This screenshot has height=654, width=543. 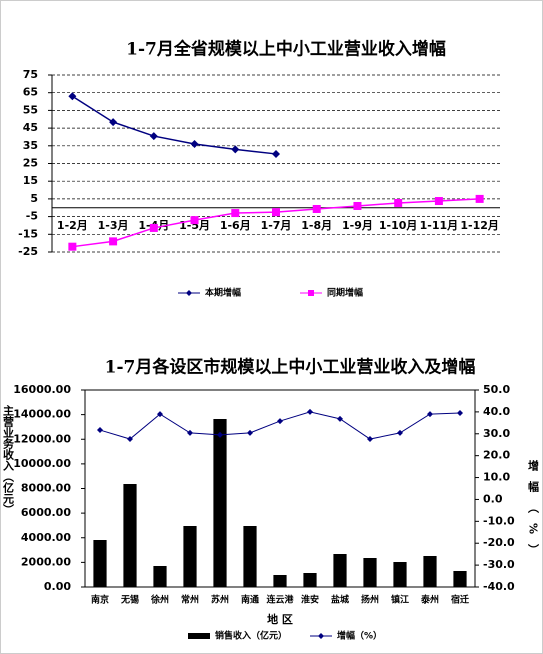 What do you see at coordinates (496, 389) in the screenshot?
I see `y2-tick-label: 50.0` at bounding box center [496, 389].